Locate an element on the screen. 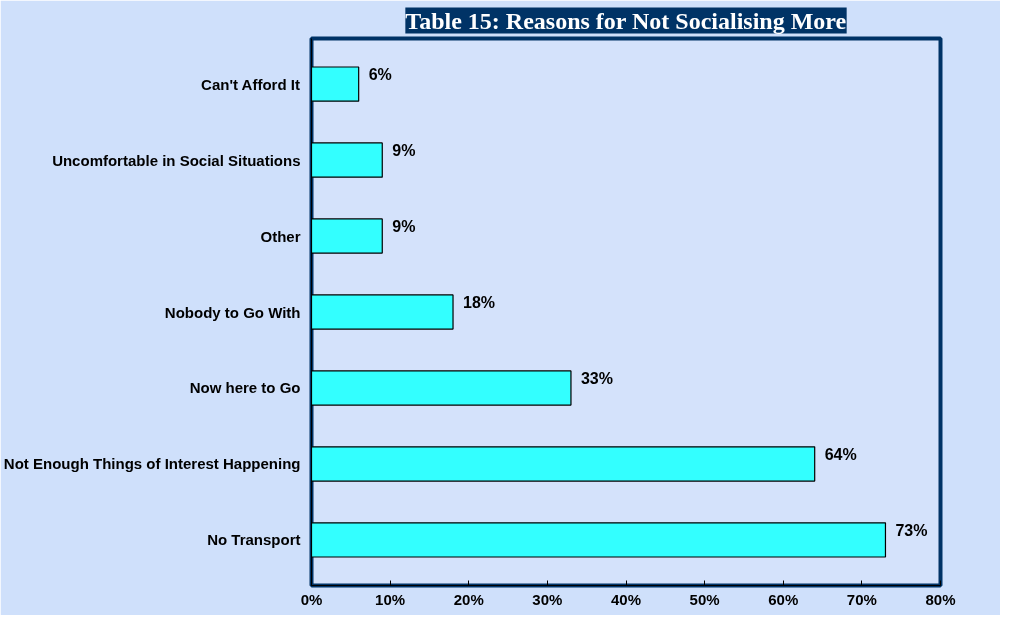 The image size is (1012, 626). y-tick-label: Other is located at coordinates (280, 236).